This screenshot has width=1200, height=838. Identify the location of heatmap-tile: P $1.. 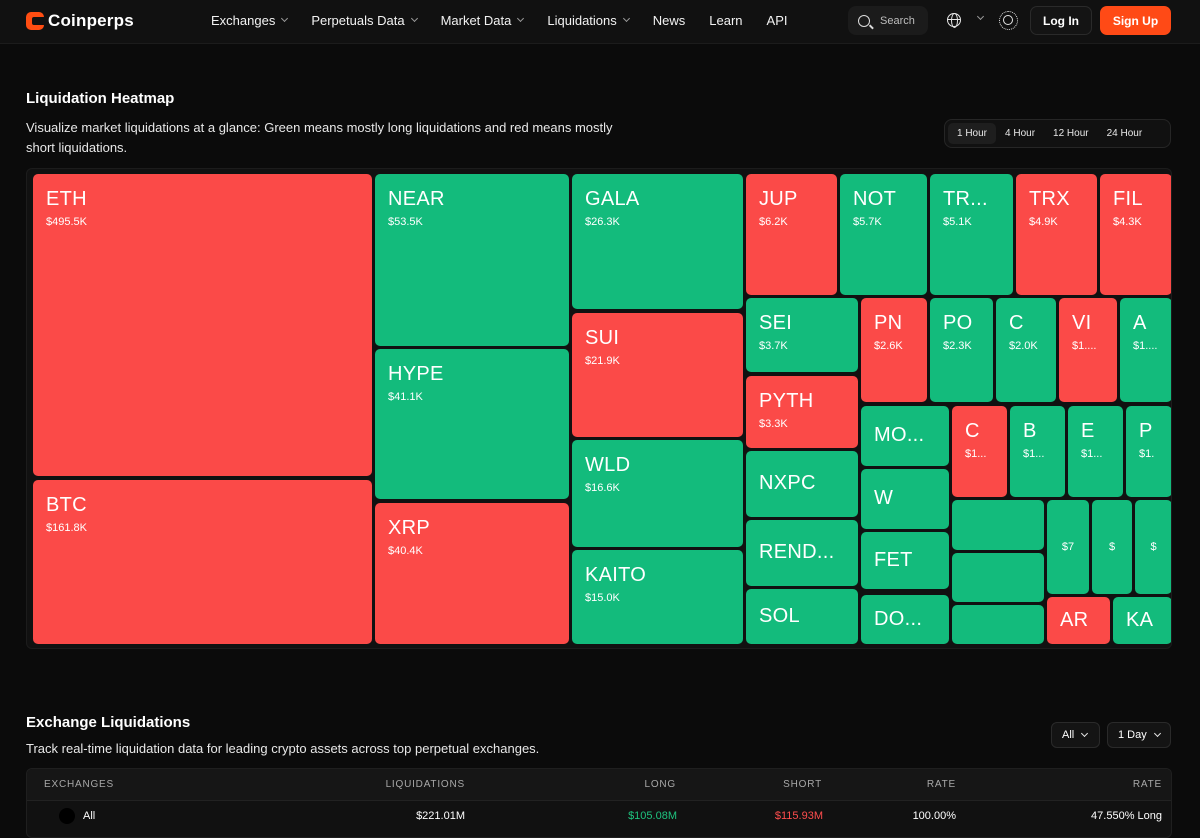
(1148, 451).